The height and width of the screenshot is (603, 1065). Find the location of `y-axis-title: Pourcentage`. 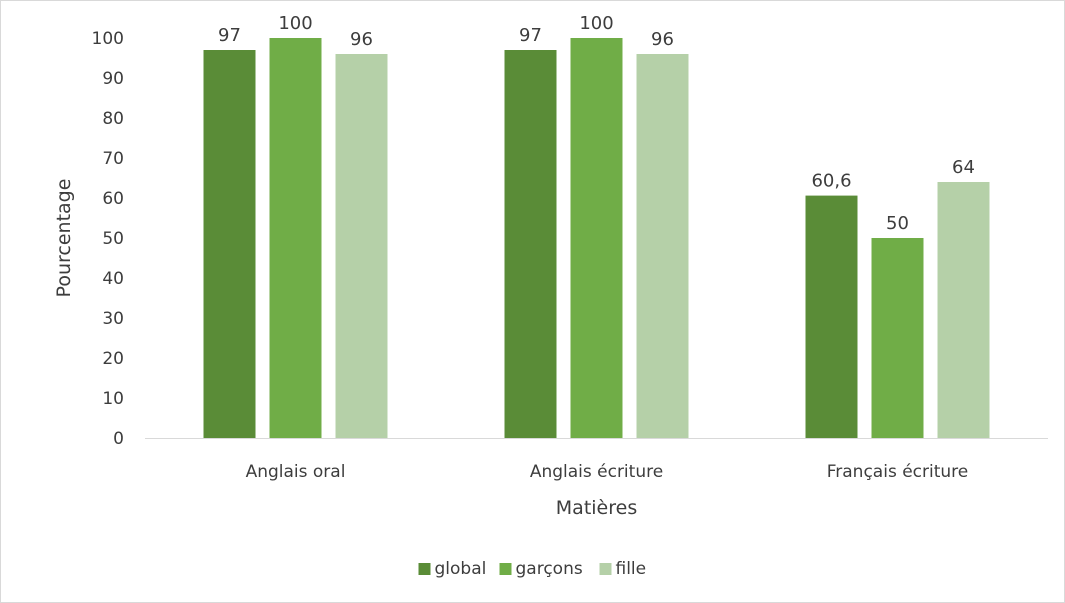

y-axis-title: Pourcentage is located at coordinates (64, 238).